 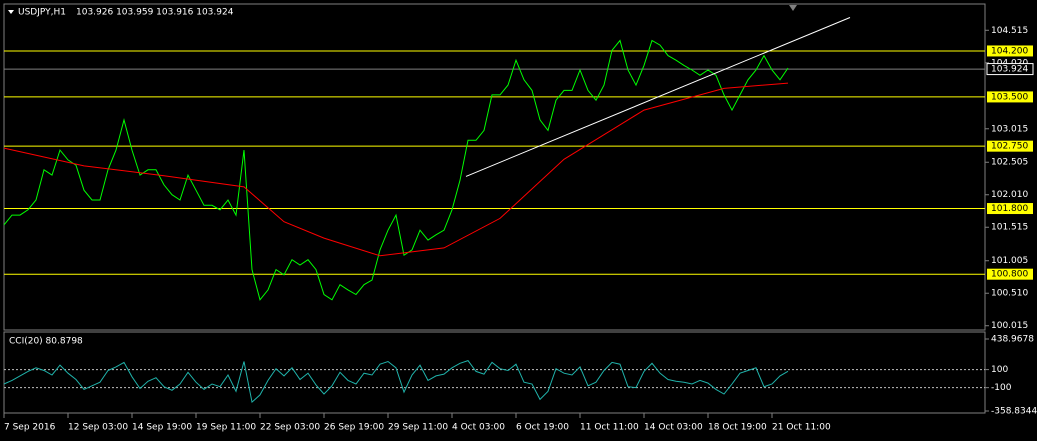 I want to click on y-tick-label: 101.005, so click(x=1009, y=261).